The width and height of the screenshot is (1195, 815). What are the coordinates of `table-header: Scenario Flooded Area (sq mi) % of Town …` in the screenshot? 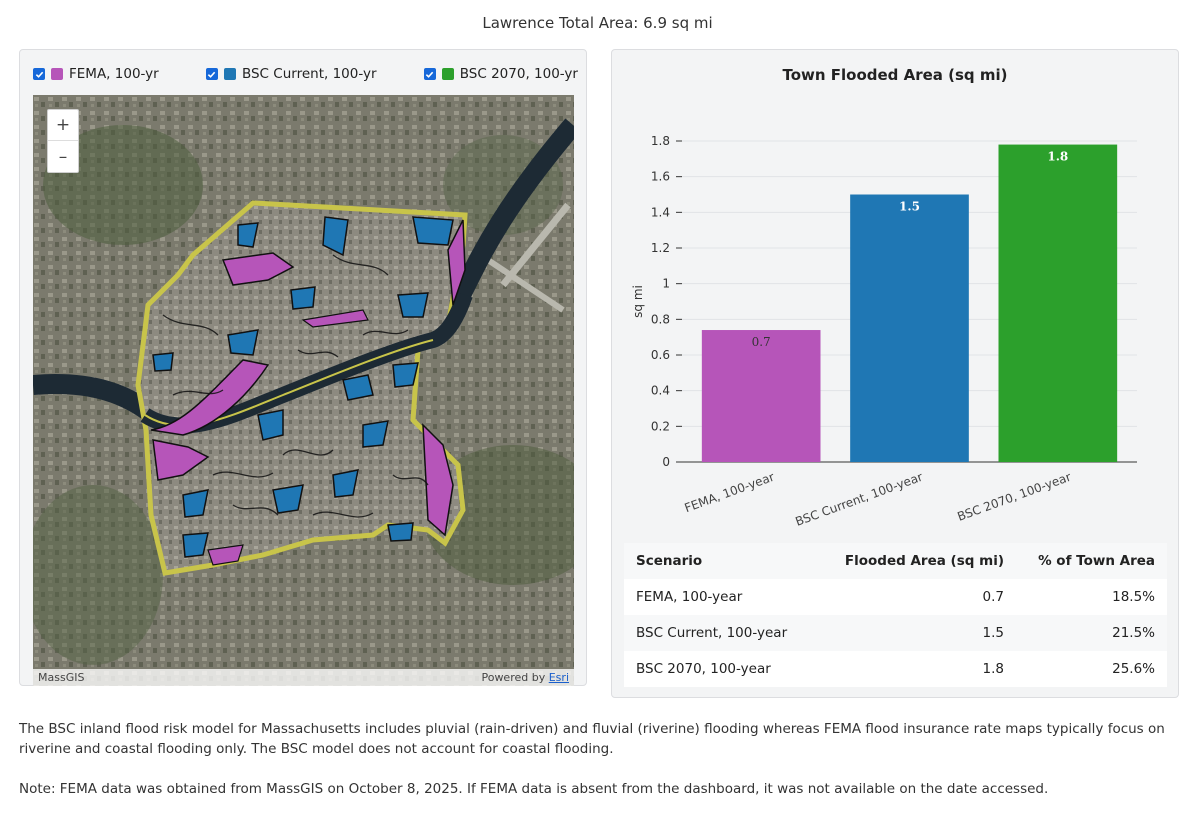 It's located at (895, 561).